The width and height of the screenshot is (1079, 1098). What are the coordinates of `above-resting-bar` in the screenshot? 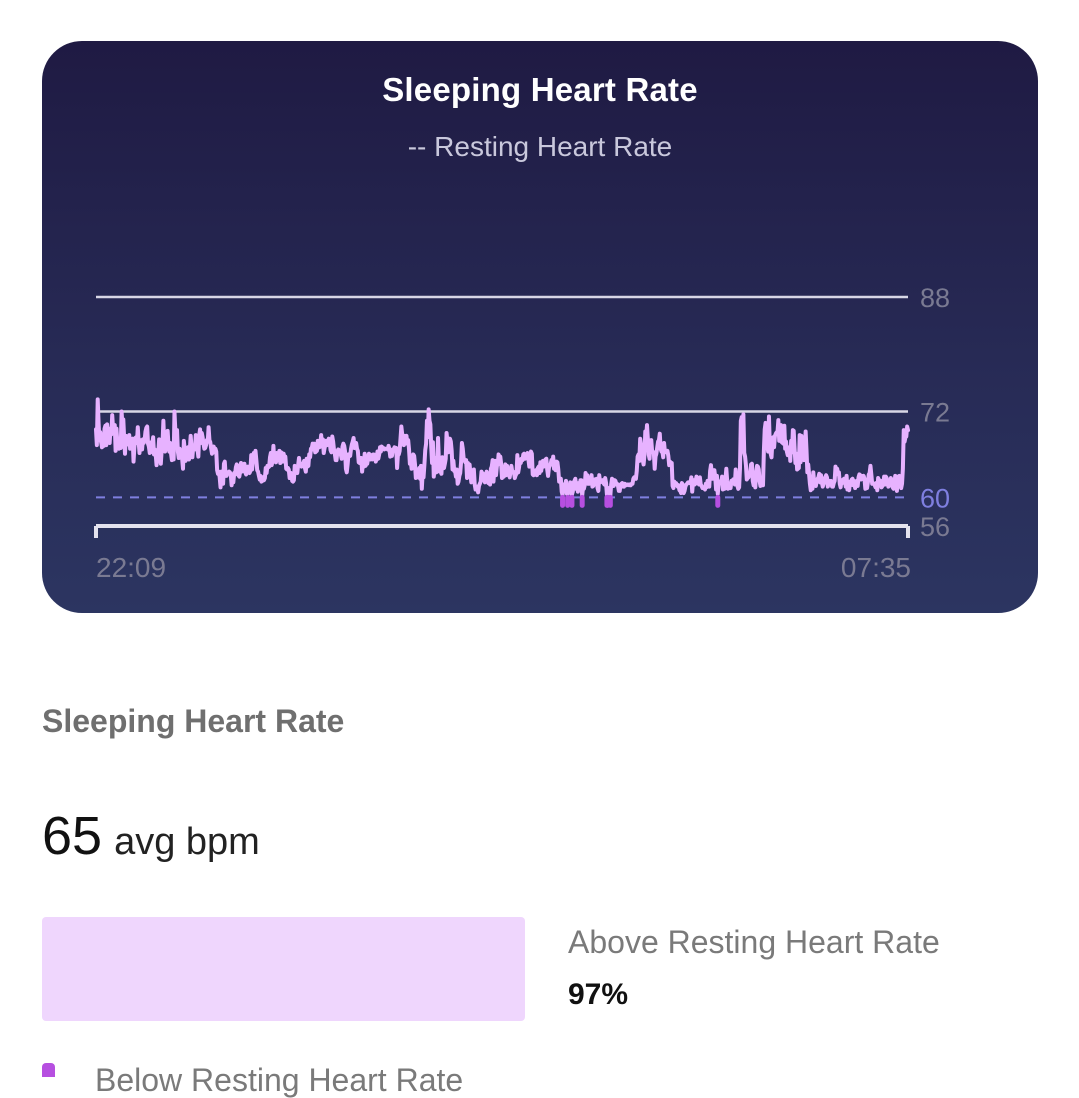 It's located at (283, 969).